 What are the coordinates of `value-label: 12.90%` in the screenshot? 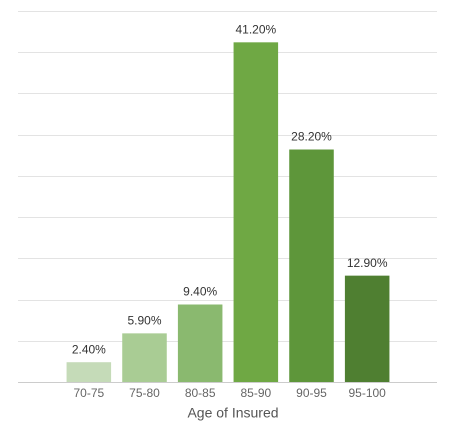 It's located at (367, 263).